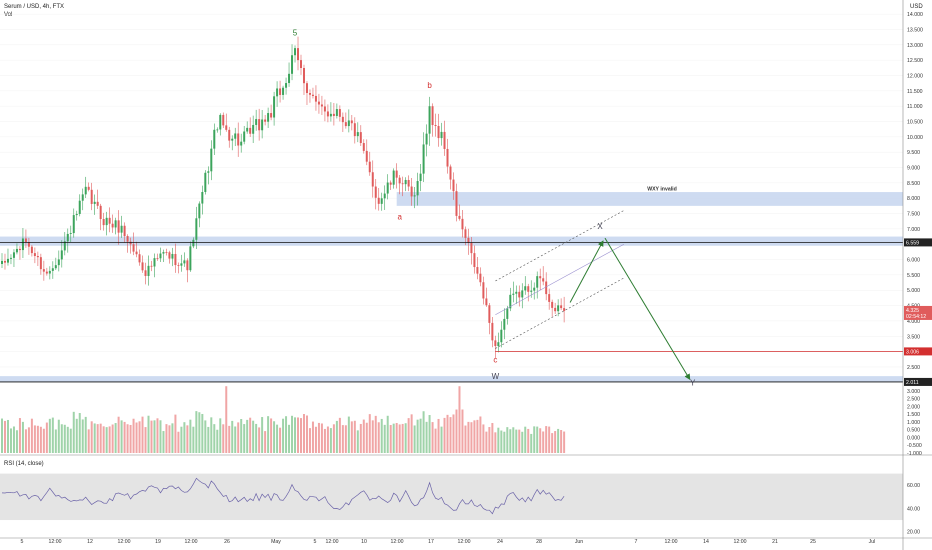  What do you see at coordinates (495, 359) in the screenshot?
I see `wave-label: c` at bounding box center [495, 359].